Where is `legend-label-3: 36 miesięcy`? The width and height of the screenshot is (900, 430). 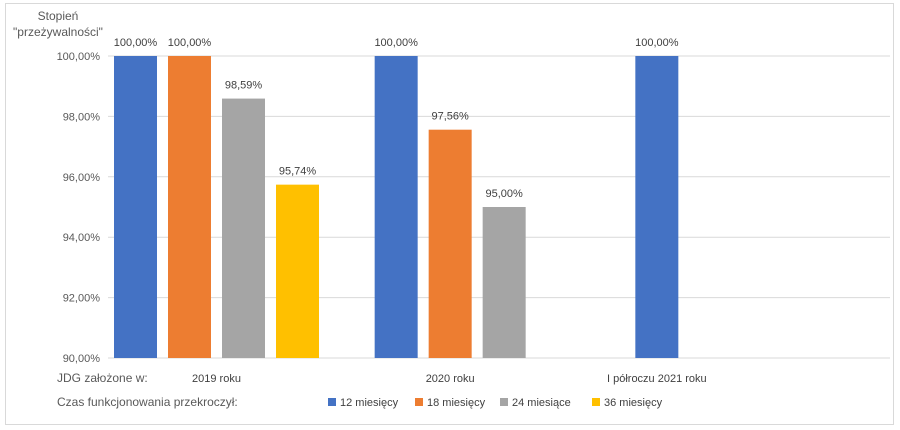
legend-label-3: 36 miesięcy is located at coordinates (633, 403).